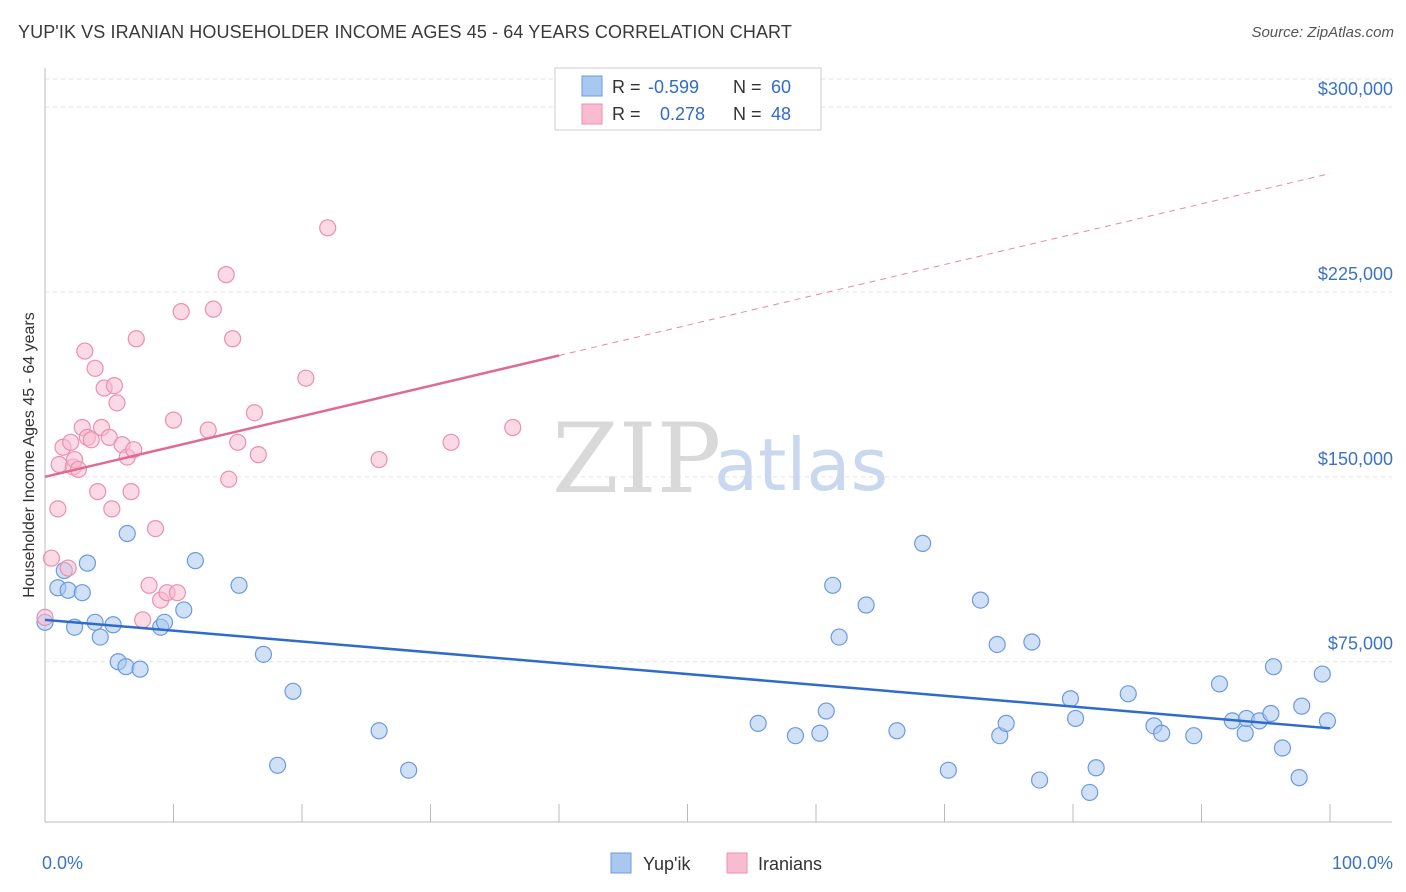  What do you see at coordinates (682, 114) in the screenshot?
I see `legend-r-value-iranians: 0.278` at bounding box center [682, 114].